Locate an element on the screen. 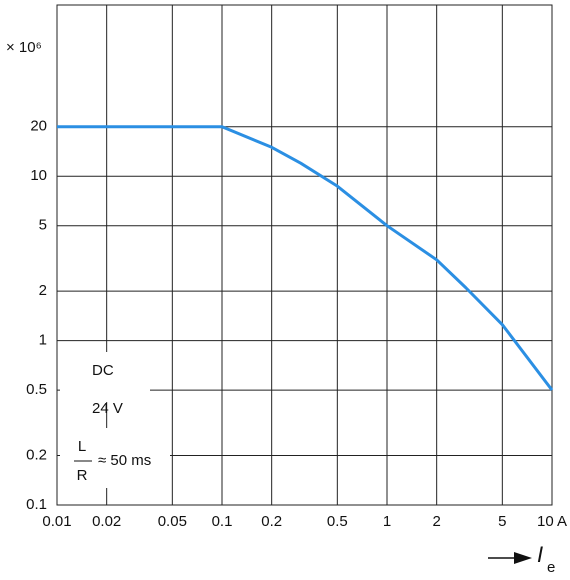 The image size is (570, 580). y-tick-label: 0.1 is located at coordinates (36, 504).